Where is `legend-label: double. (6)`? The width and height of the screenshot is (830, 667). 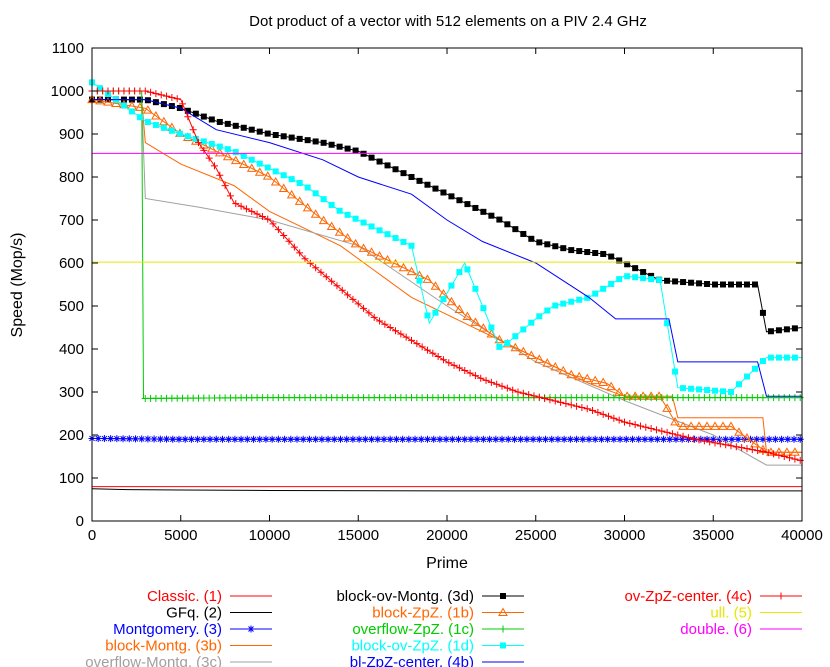
legend-label: double. (6) is located at coordinates (716, 629).